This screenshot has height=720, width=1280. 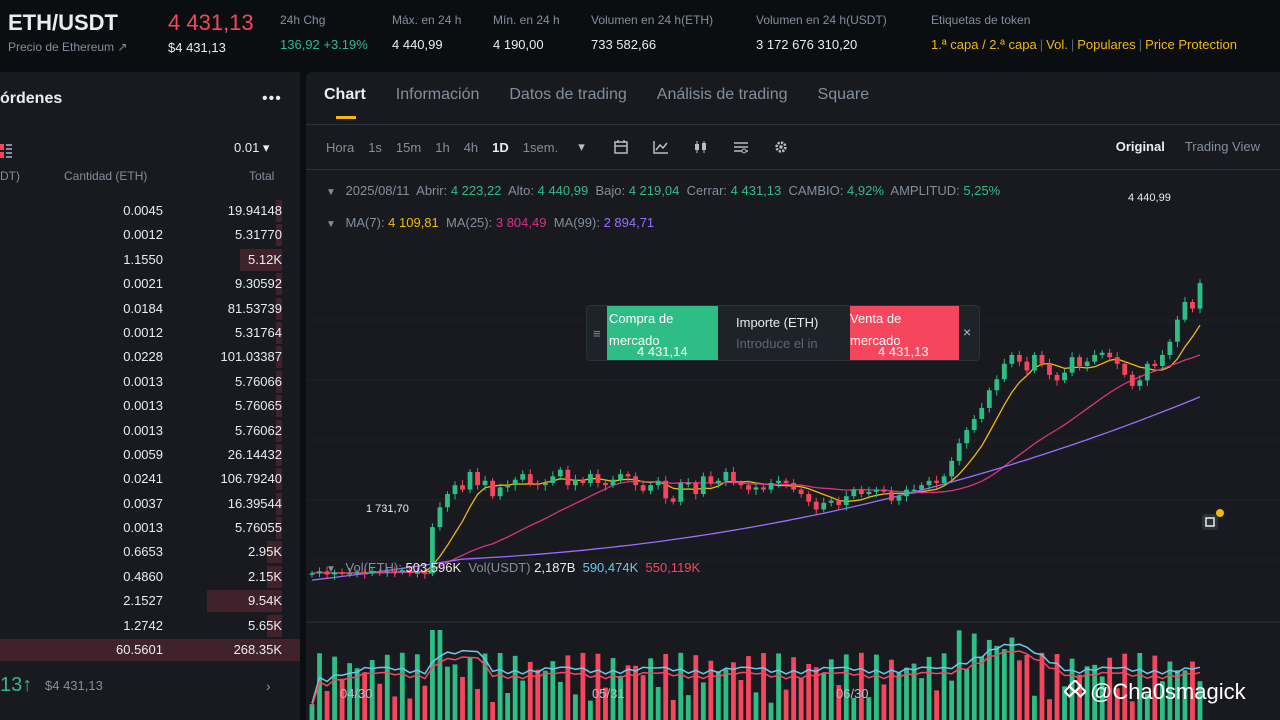 I want to click on tag-price-protection: Price Protection, so click(x=1191, y=44).